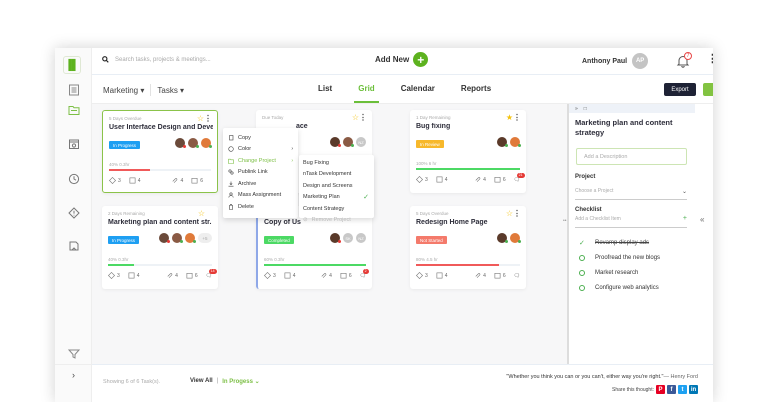 The image size is (768, 402). What do you see at coordinates (241, 382) in the screenshot?
I see `in-progress-dropdown: In Progess ⌄` at bounding box center [241, 382].